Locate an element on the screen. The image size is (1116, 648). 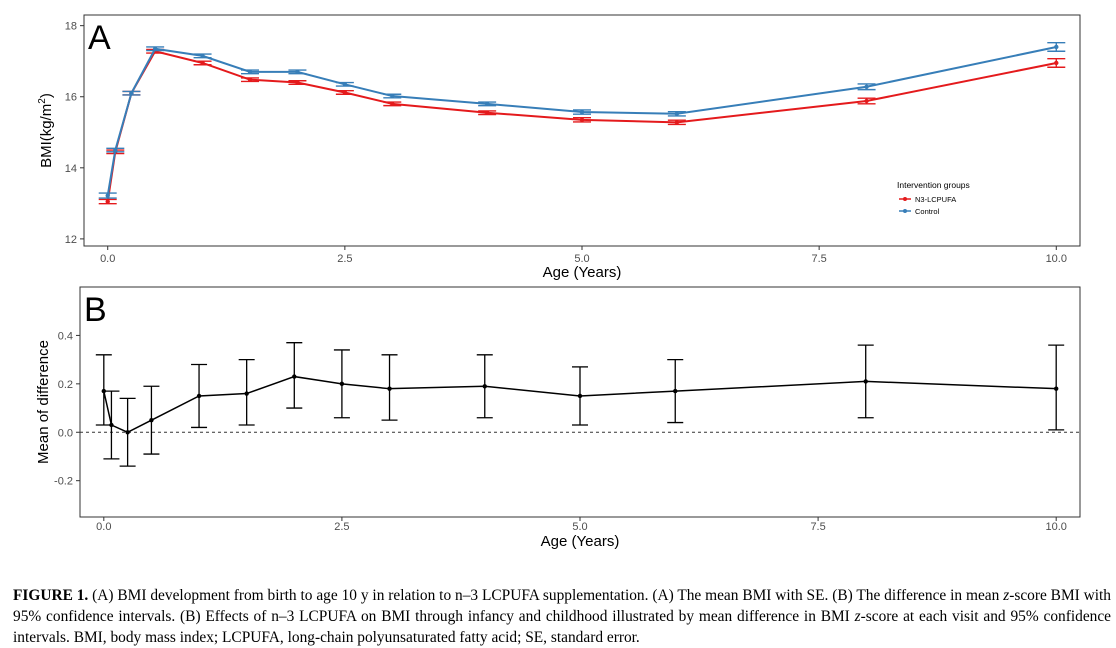
panel-letter: A is located at coordinates (99, 38).